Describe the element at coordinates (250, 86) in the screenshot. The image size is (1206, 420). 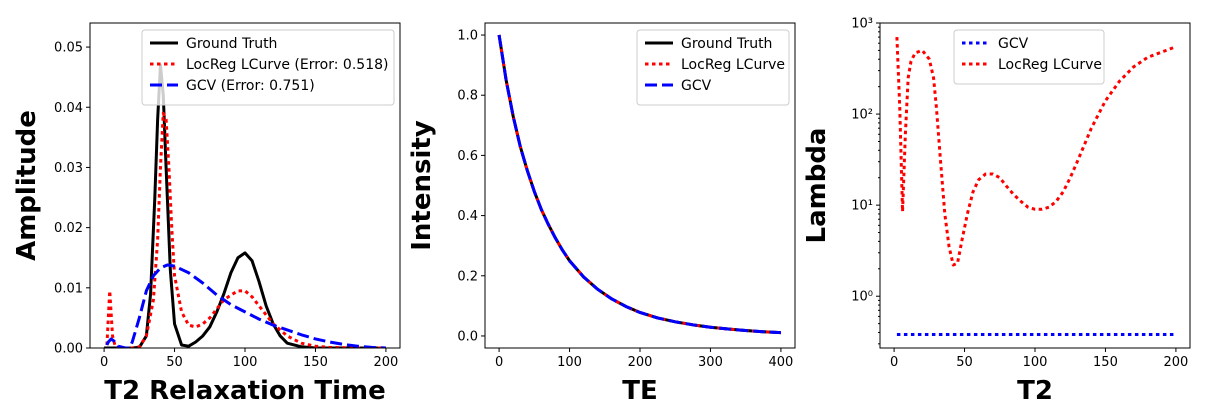
I see `legend-entry: GCV (Error: 0.751)` at that location.